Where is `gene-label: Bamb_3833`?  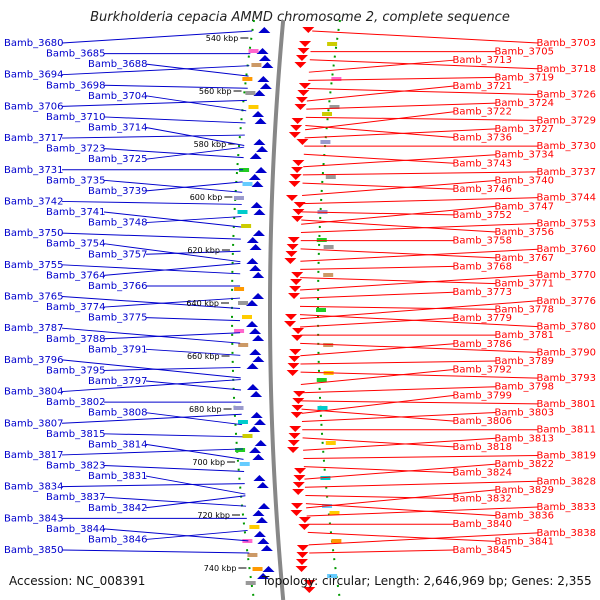
gene-label: Bamb_3833 is located at coordinates (566, 507).